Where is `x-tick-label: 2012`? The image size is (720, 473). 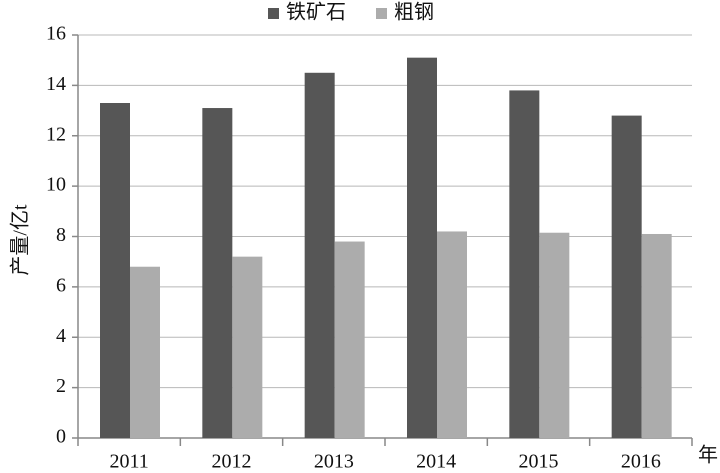 x-tick-label: 2012 is located at coordinates (232, 462).